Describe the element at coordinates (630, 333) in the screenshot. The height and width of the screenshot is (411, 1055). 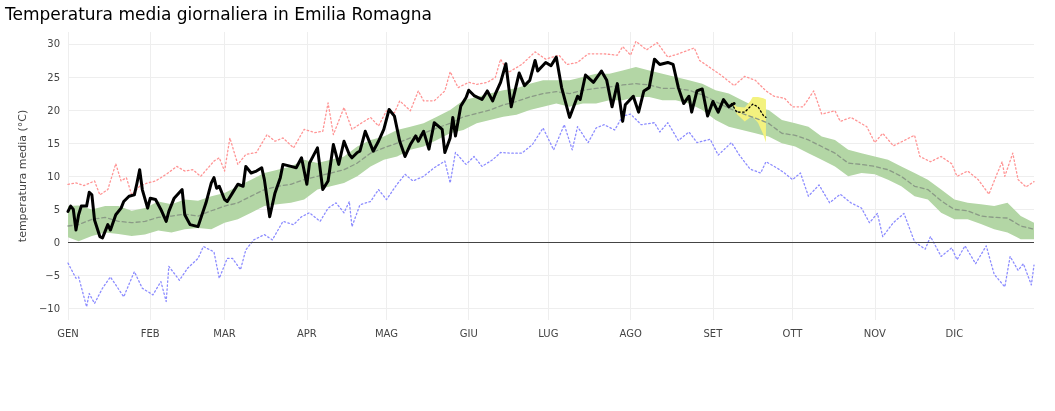
I see `x-tick-label: AGO` at that location.